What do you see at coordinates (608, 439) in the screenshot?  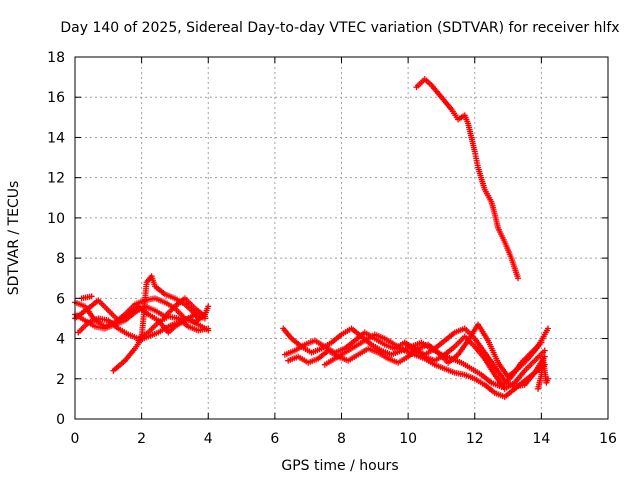 I see `x-tick-label: 16` at bounding box center [608, 439].